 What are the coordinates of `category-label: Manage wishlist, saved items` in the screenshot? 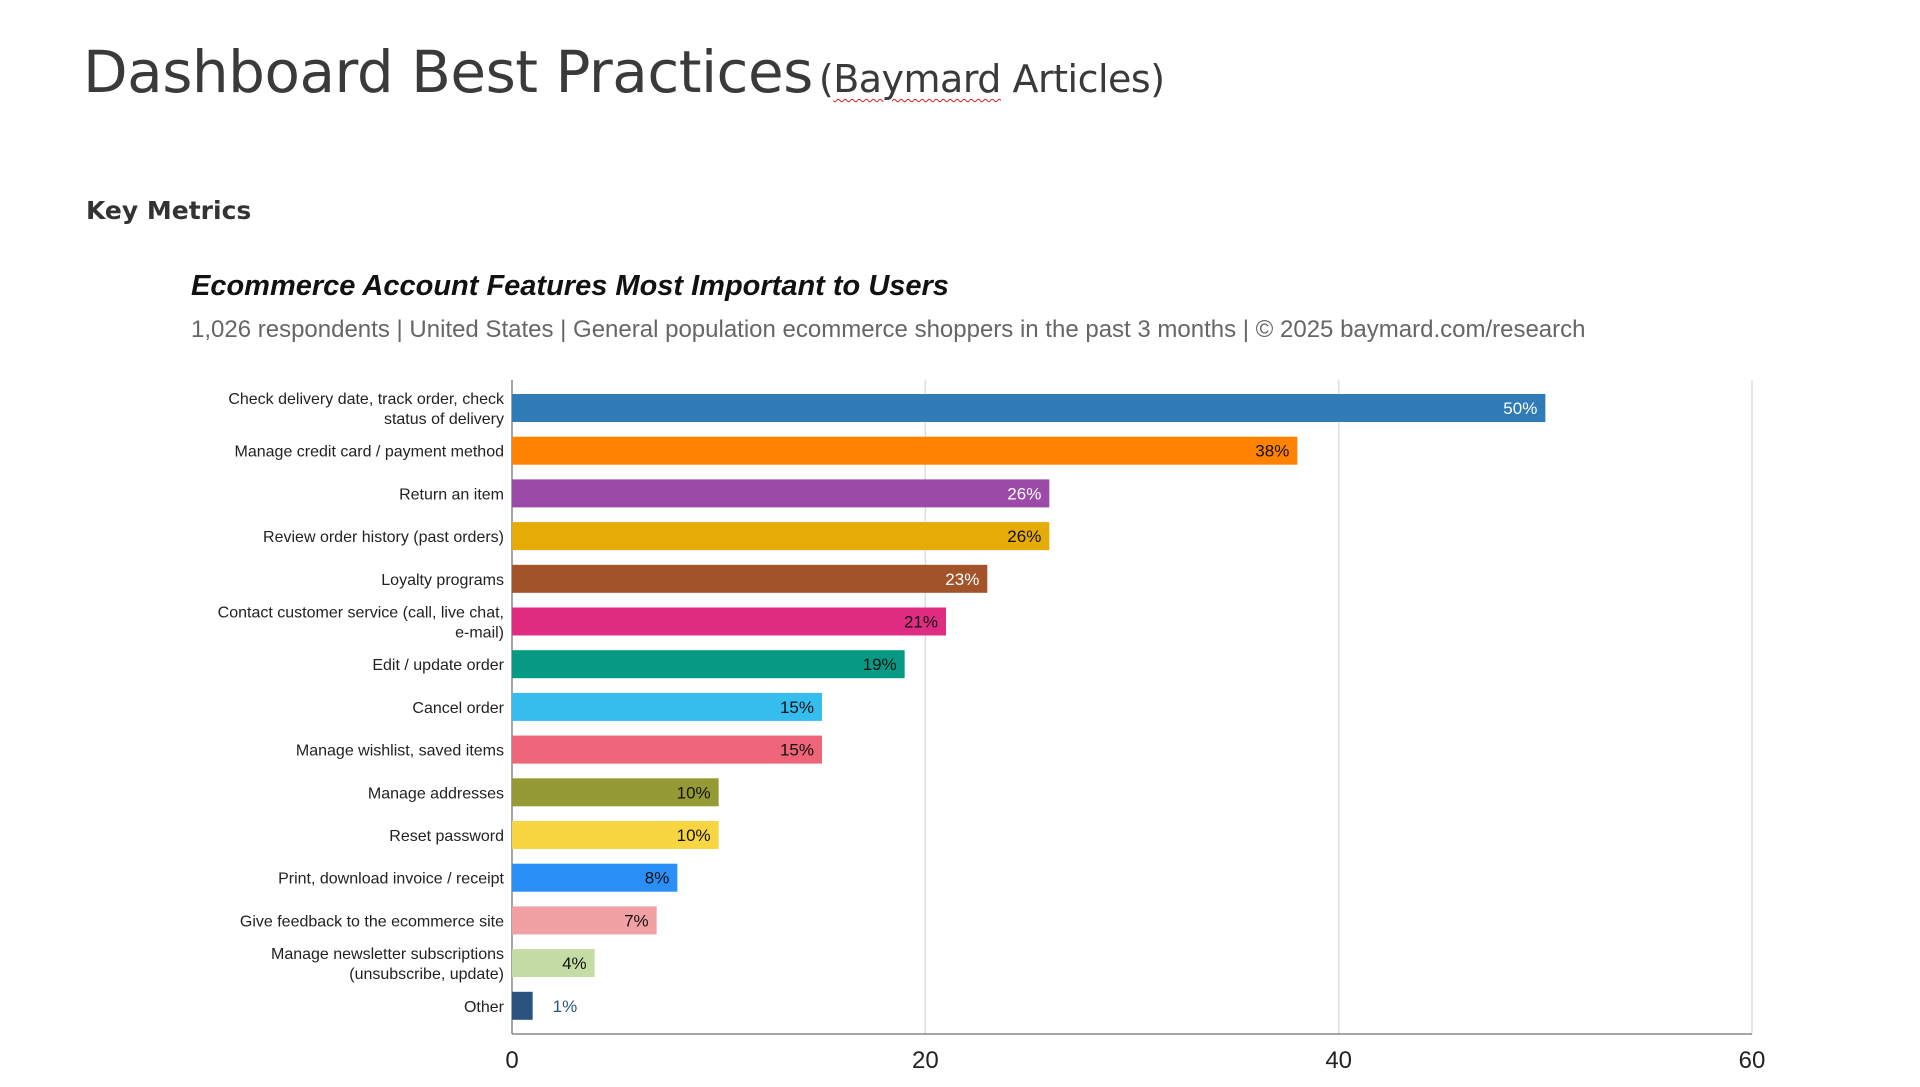 It's located at (400, 751).